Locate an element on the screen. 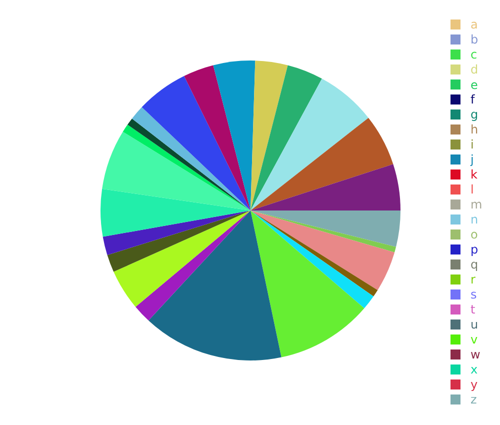  category-label: t is located at coordinates (473, 309).